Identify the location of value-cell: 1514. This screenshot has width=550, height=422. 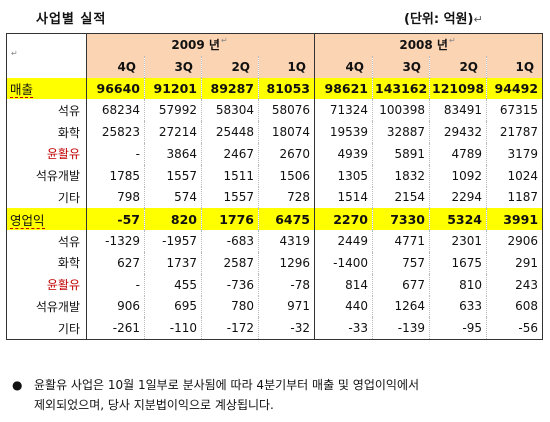
(343, 197).